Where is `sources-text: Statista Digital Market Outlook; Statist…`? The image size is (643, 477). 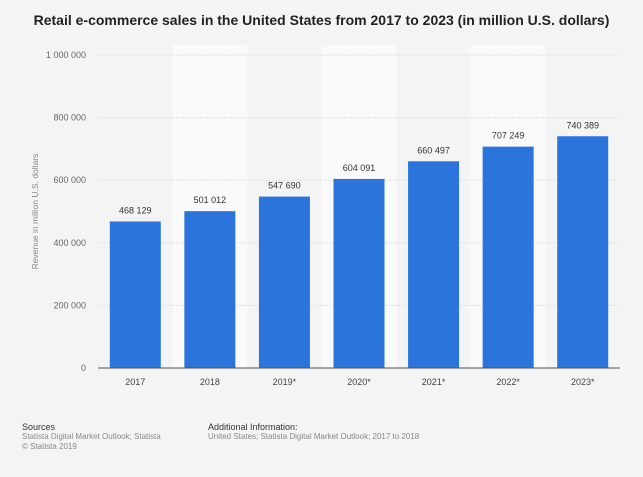
sources-text: Statista Digital Market Outlook; Statist… is located at coordinates (91, 436).